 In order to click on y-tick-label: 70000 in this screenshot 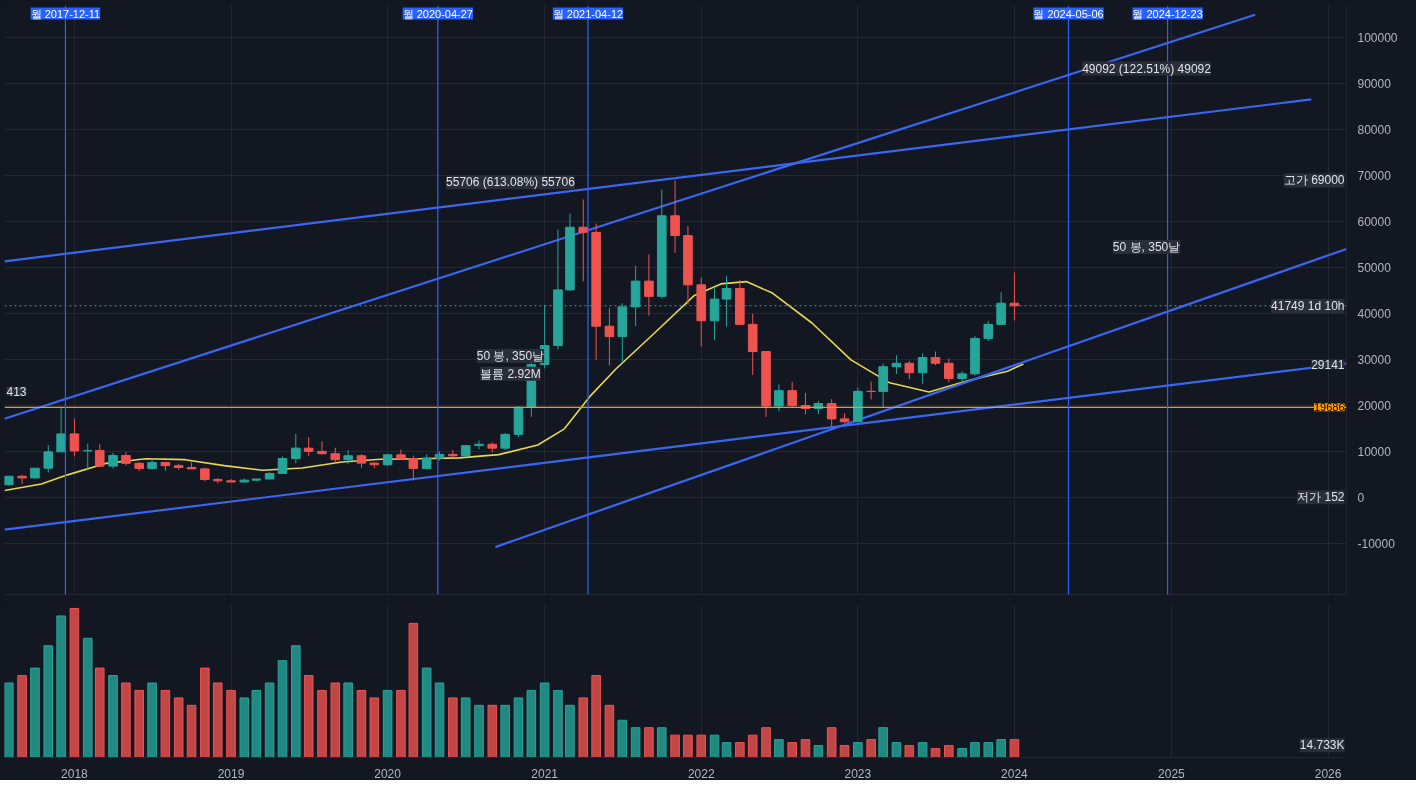, I will do `click(1374, 176)`.